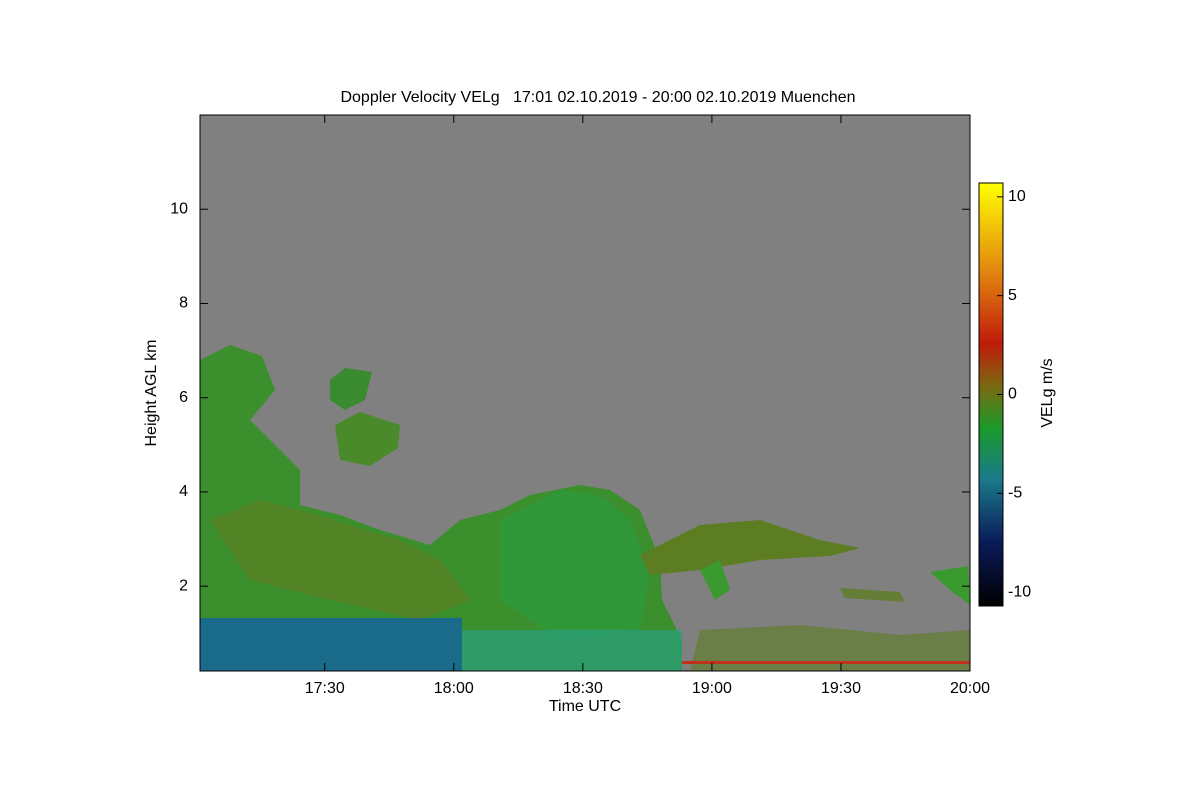 The image size is (1200, 800). What do you see at coordinates (151, 392) in the screenshot?
I see `y-axis-label: Height AGL km` at bounding box center [151, 392].